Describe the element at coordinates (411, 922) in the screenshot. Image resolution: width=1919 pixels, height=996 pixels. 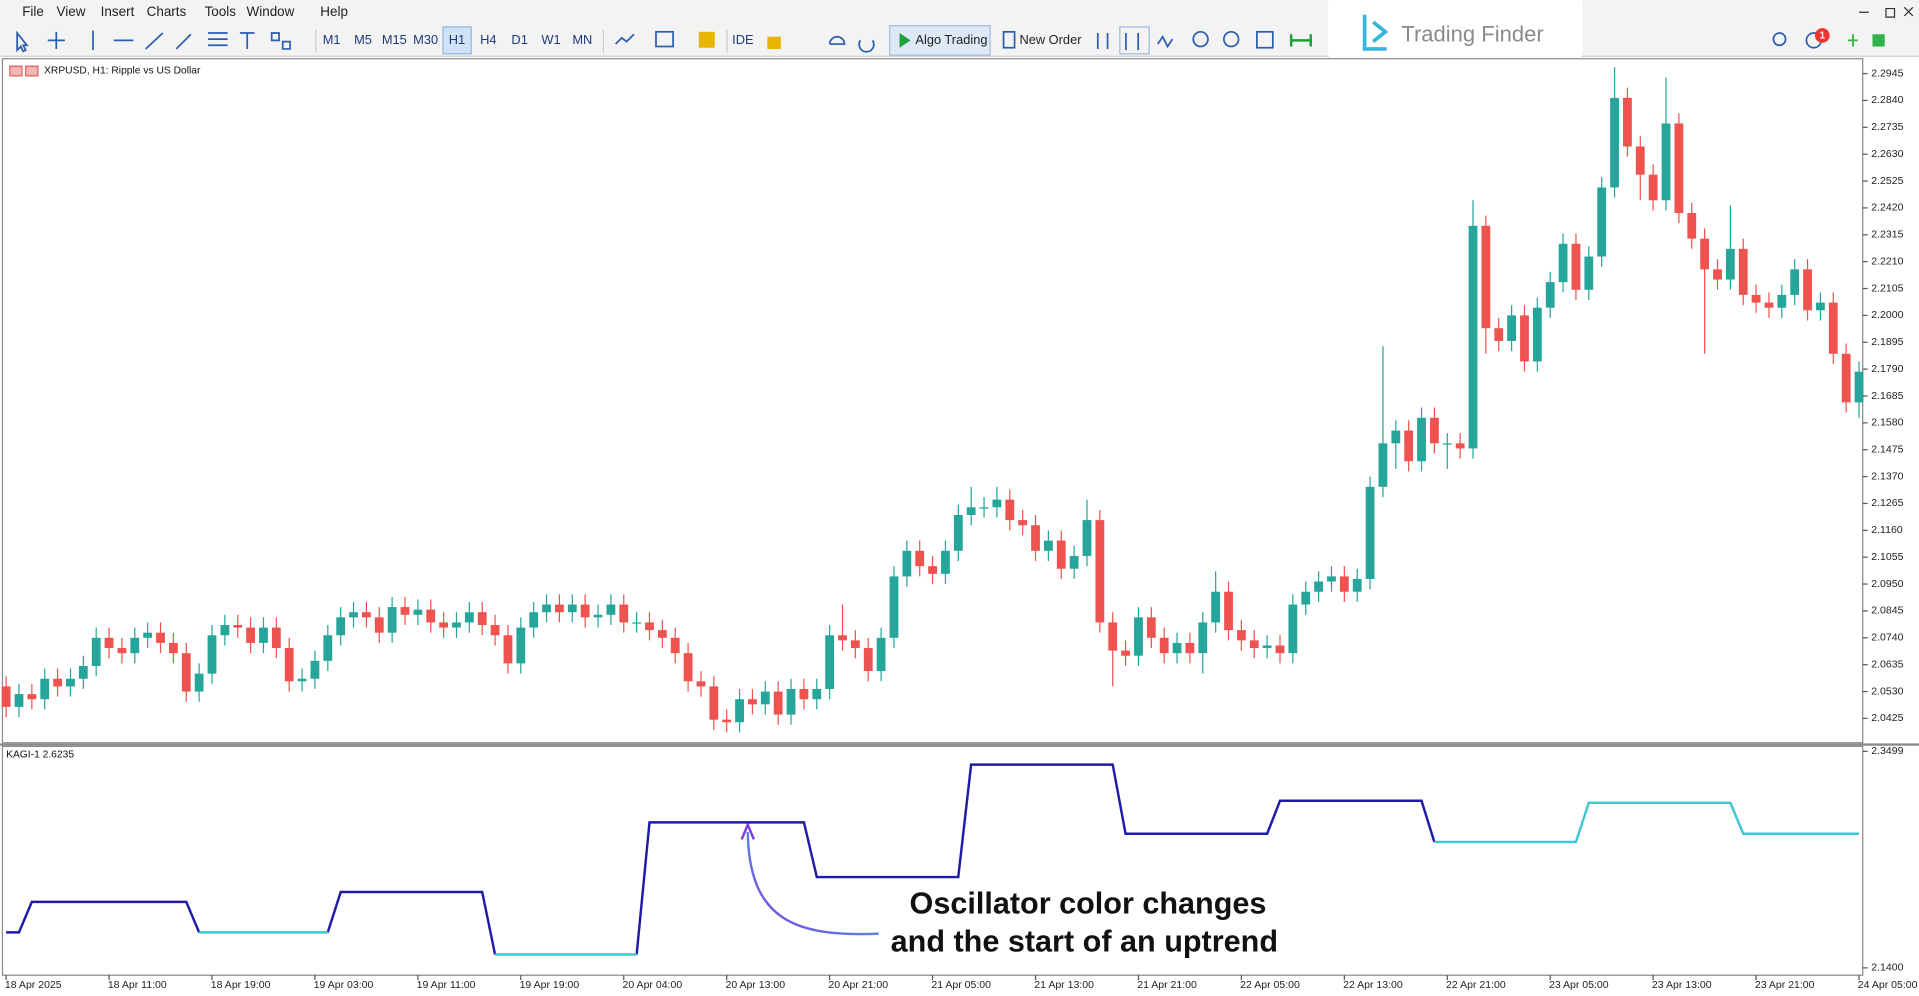
I see `kagi-line` at that location.